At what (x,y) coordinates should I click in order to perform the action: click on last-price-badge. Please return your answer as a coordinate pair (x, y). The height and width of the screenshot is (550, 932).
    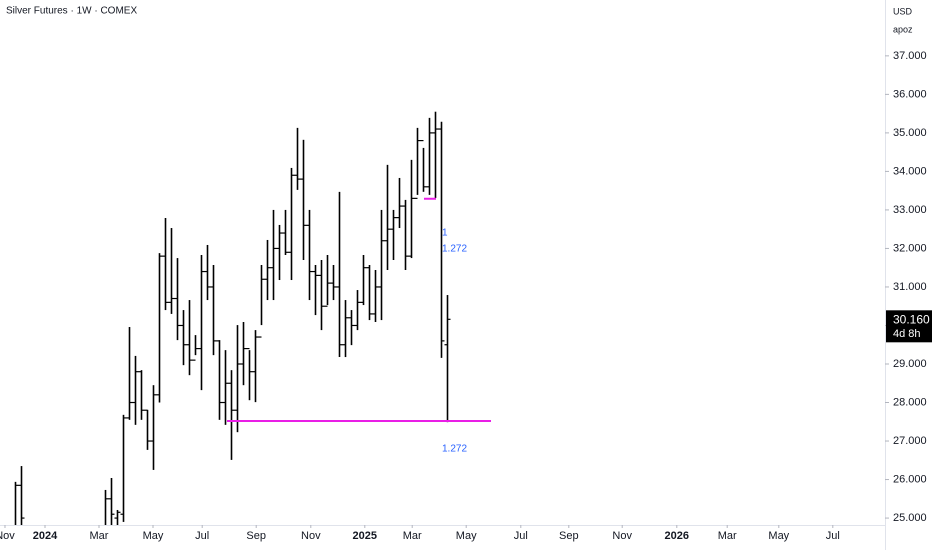
    Looking at the image, I should click on (909, 326).